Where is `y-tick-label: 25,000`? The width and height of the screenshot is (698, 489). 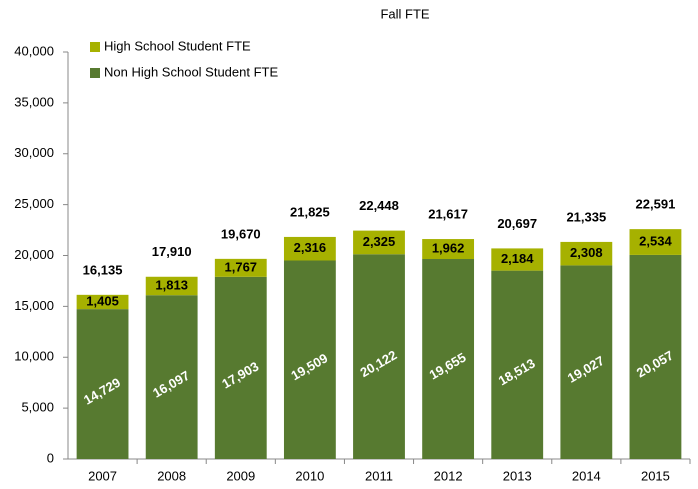
y-tick-label: 25,000 is located at coordinates (34, 203).